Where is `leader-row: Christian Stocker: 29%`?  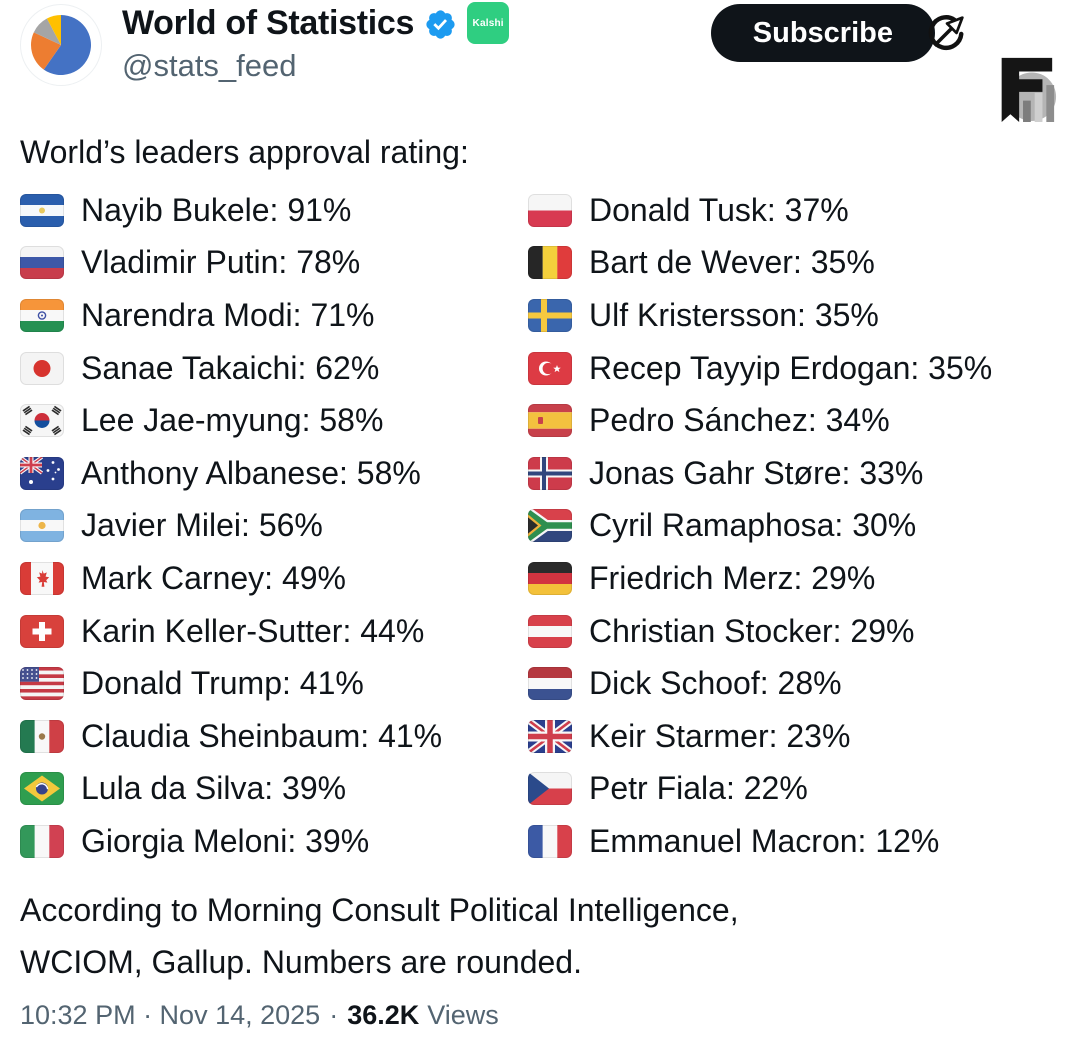
leader-row: Christian Stocker: 29% is located at coordinates (793, 631).